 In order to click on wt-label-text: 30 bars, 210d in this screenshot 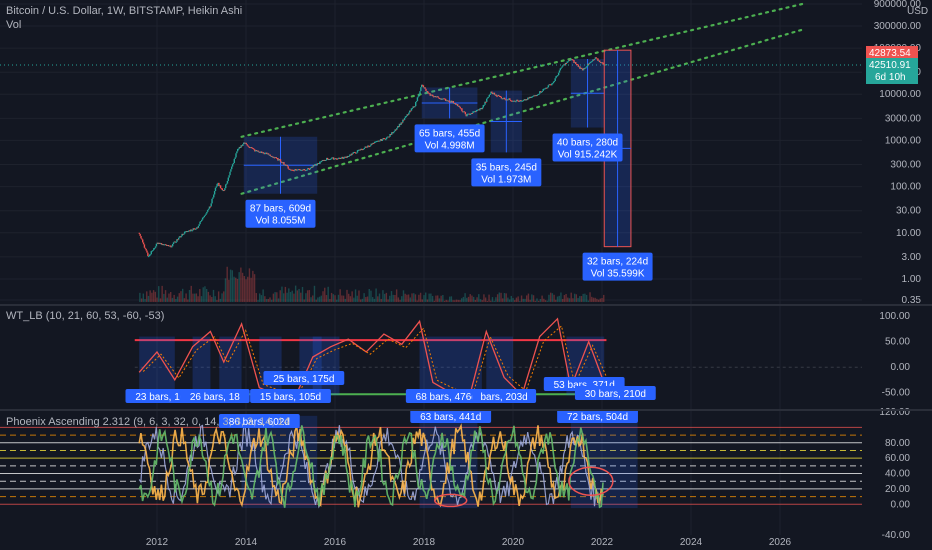, I will do `click(615, 394)`.